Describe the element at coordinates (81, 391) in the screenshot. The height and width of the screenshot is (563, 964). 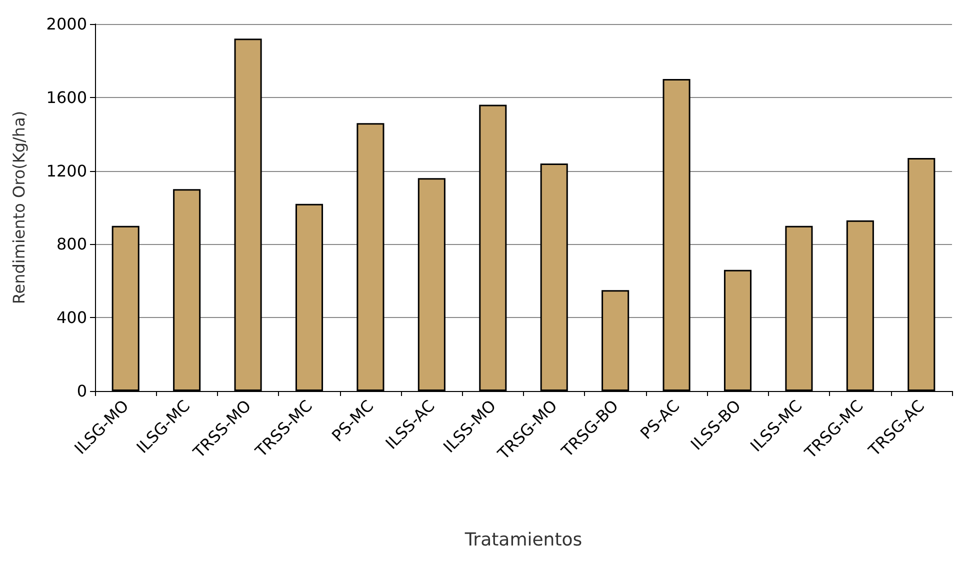
I see `y-tick-label: 0` at that location.